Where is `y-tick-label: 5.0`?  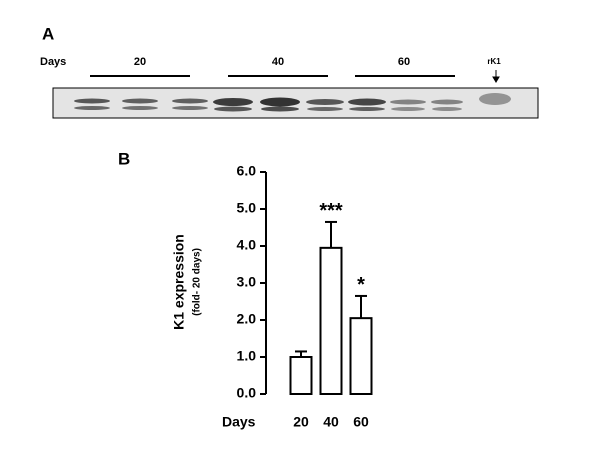 y-tick-label: 5.0 is located at coordinates (247, 208).